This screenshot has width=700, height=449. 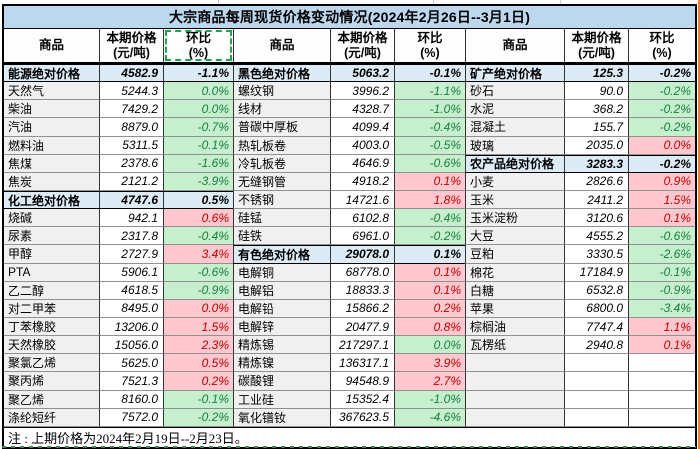 I want to click on change-cell: 1.5%, so click(x=661, y=200).